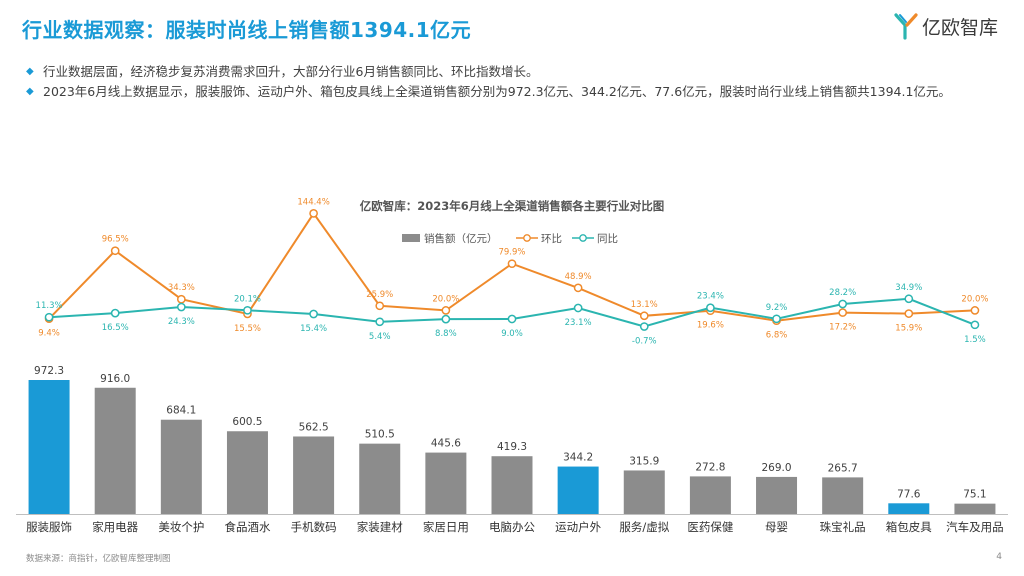 Image resolution: width=1024 pixels, height=576 pixels. I want to click on chart-legend: 销售额（亿元） 环比 同比, so click(510, 238).